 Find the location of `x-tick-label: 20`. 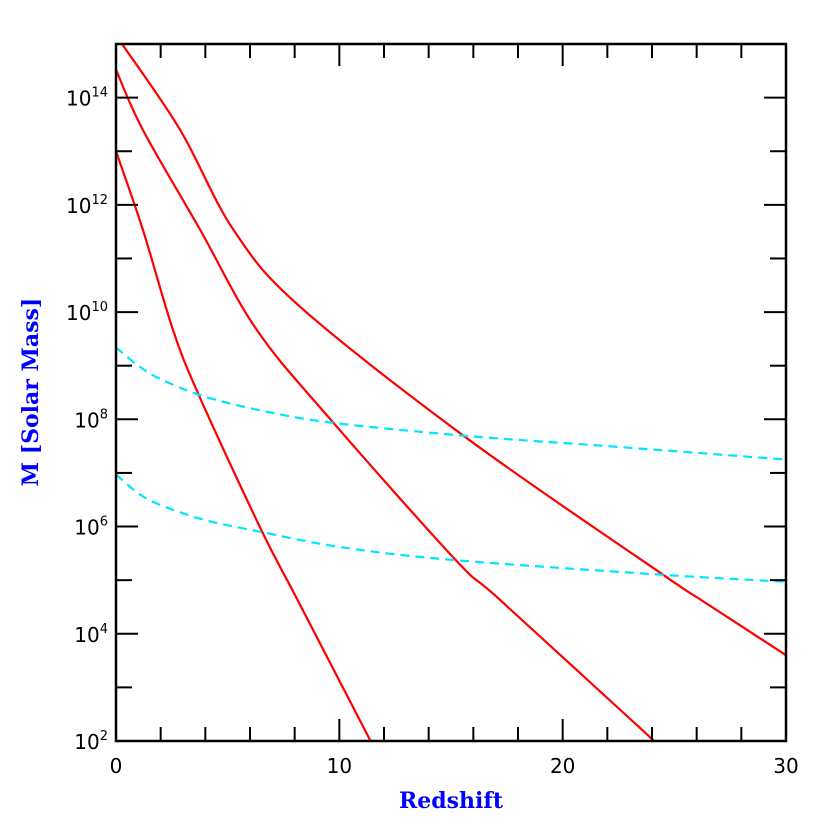

x-tick-label: 20 is located at coordinates (562, 766).